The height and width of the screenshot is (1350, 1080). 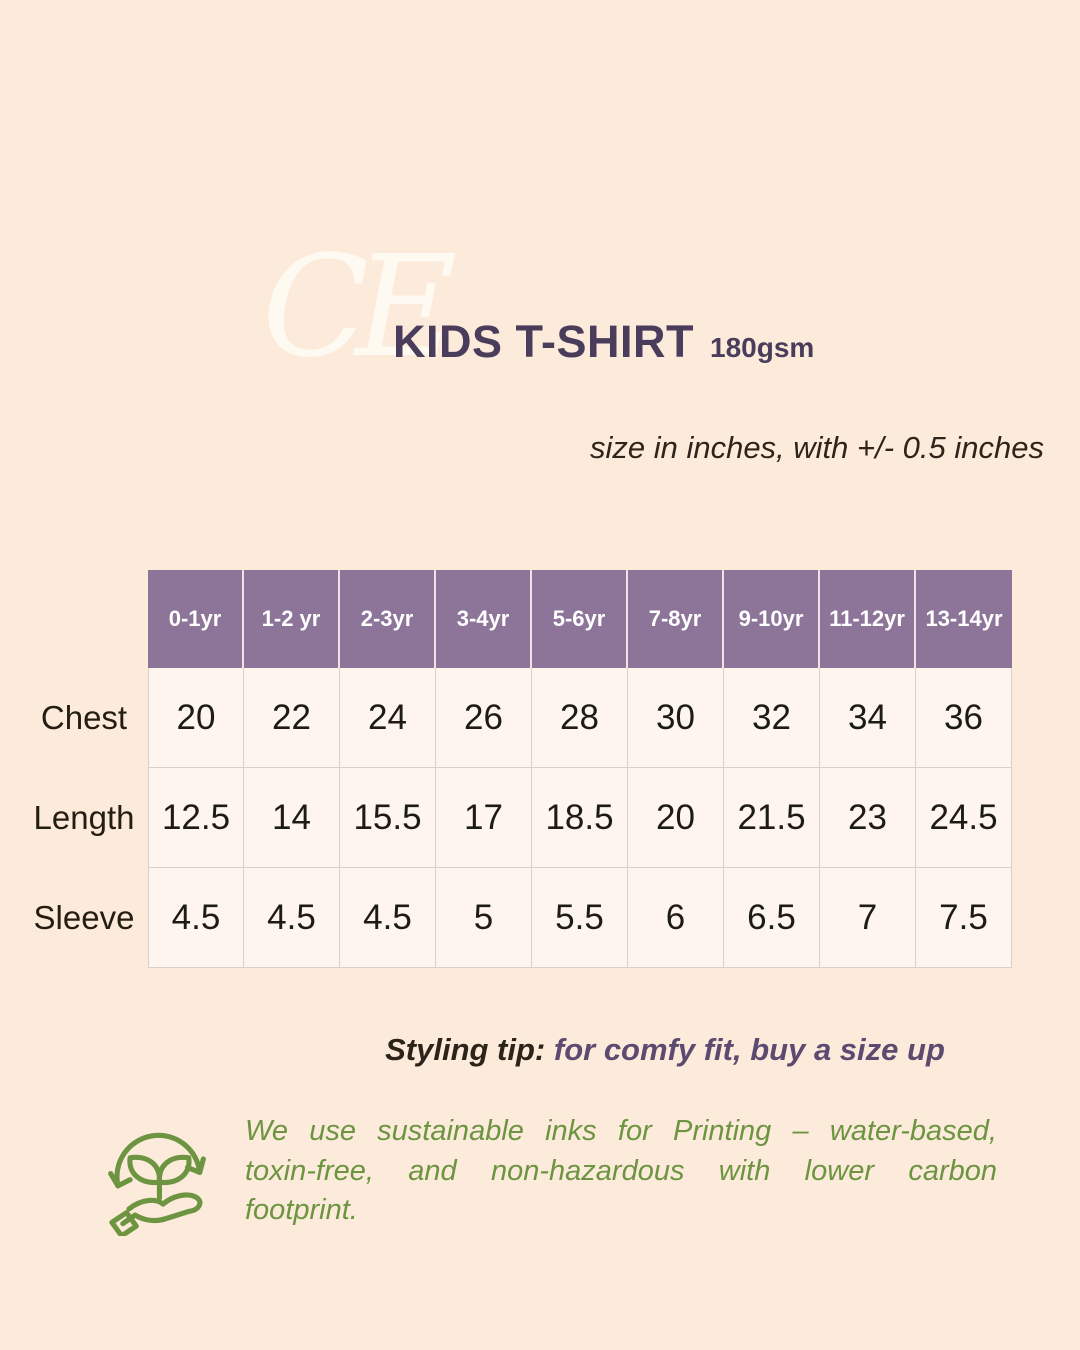 What do you see at coordinates (388, 718) in the screenshot?
I see `chest-value: 24` at bounding box center [388, 718].